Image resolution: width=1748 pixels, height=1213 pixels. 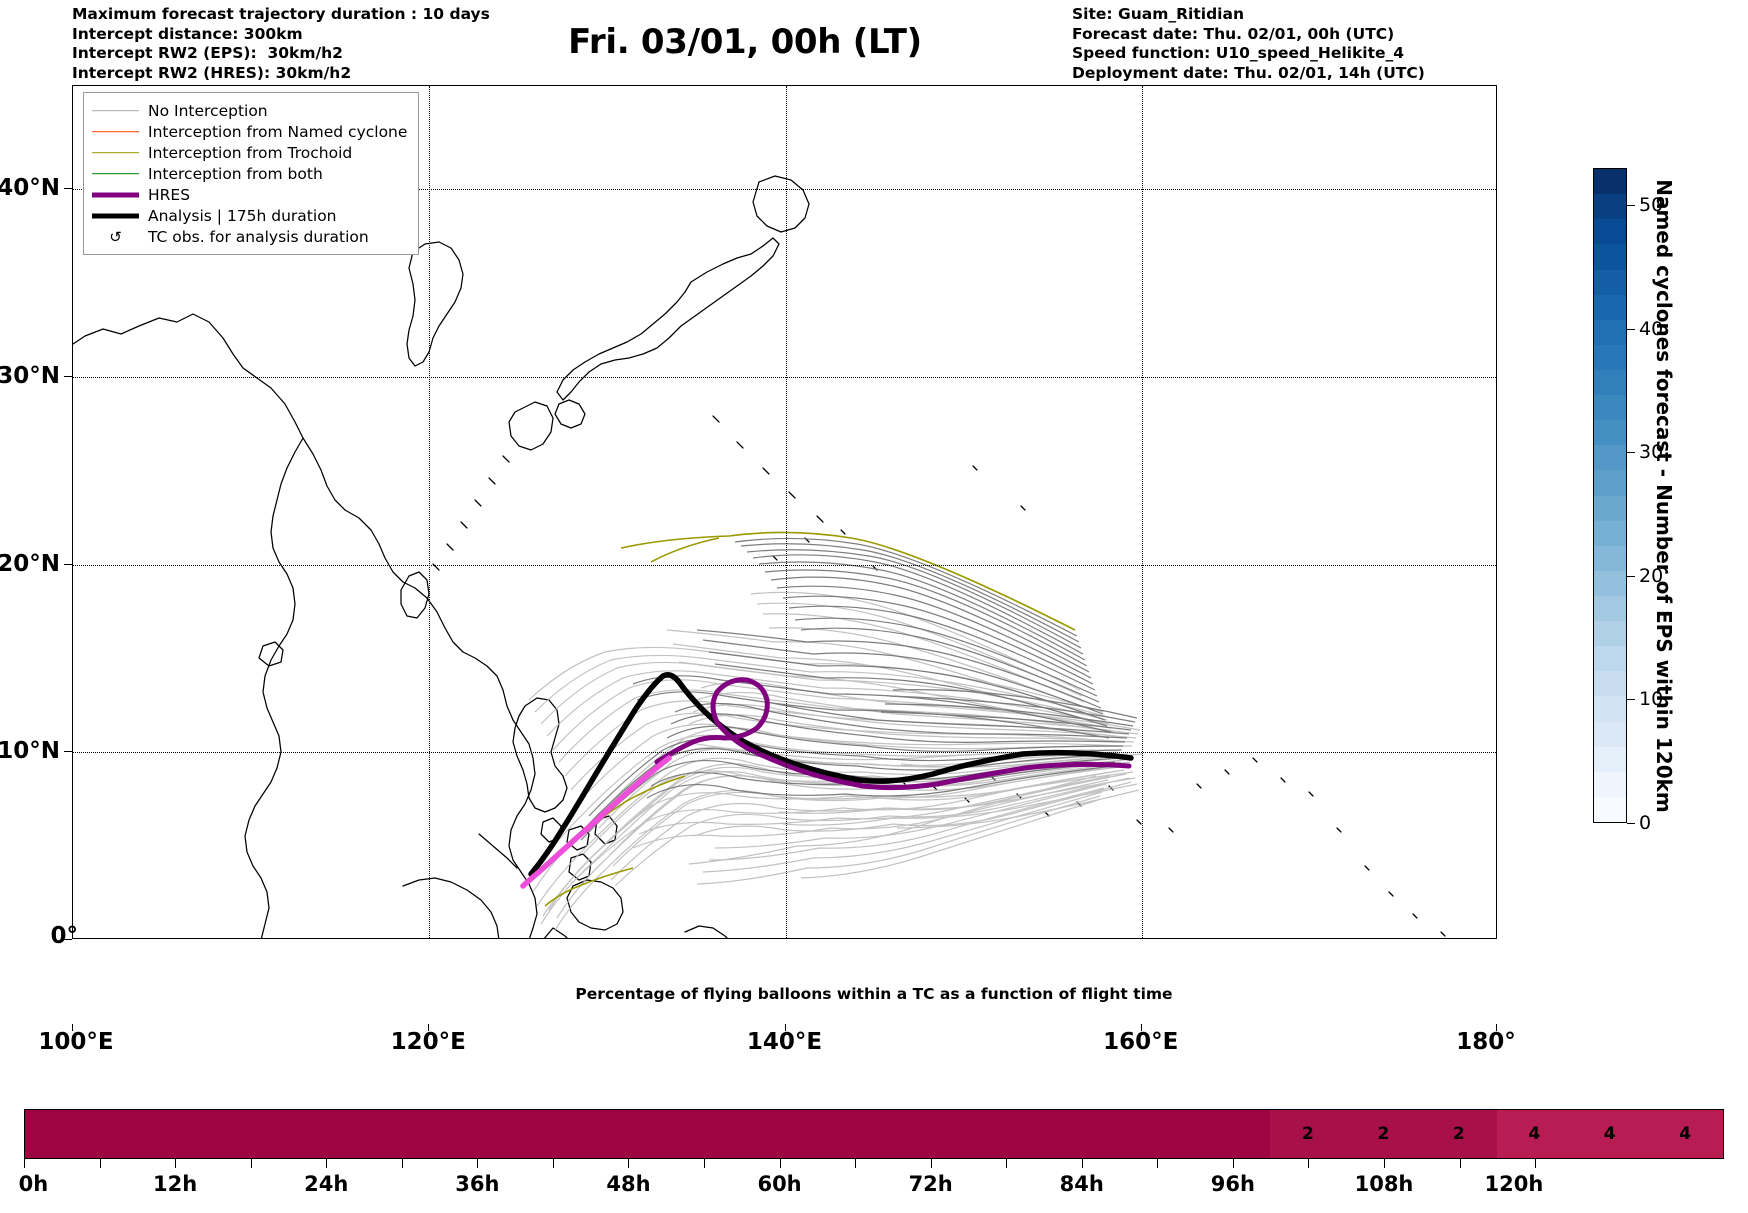 What do you see at coordinates (249, 194) in the screenshot?
I see `legend-item-hres: HRES` at bounding box center [249, 194].